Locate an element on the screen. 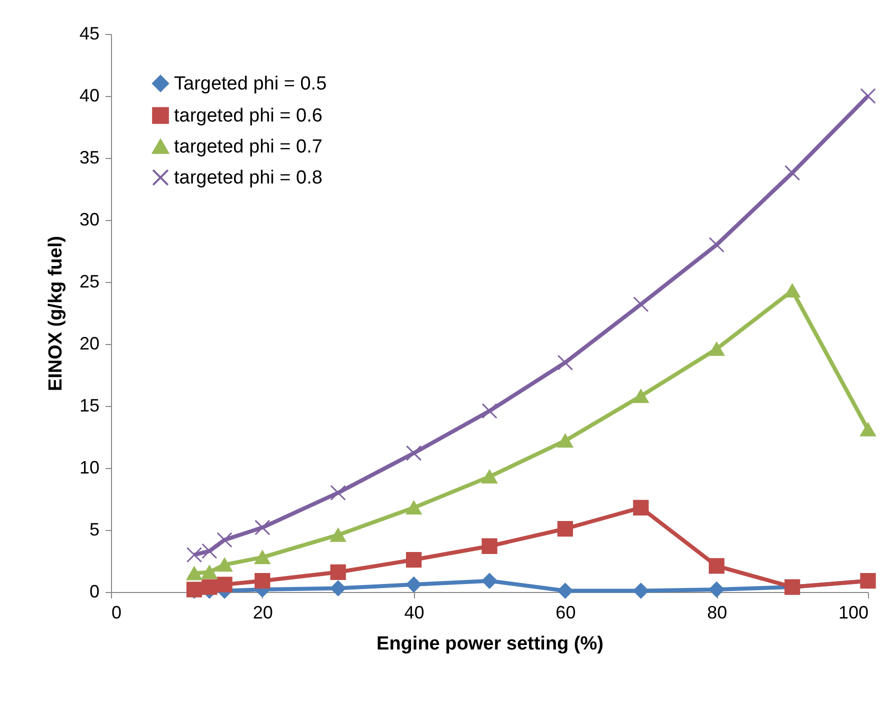  x-tick-label: 60 is located at coordinates (566, 612).